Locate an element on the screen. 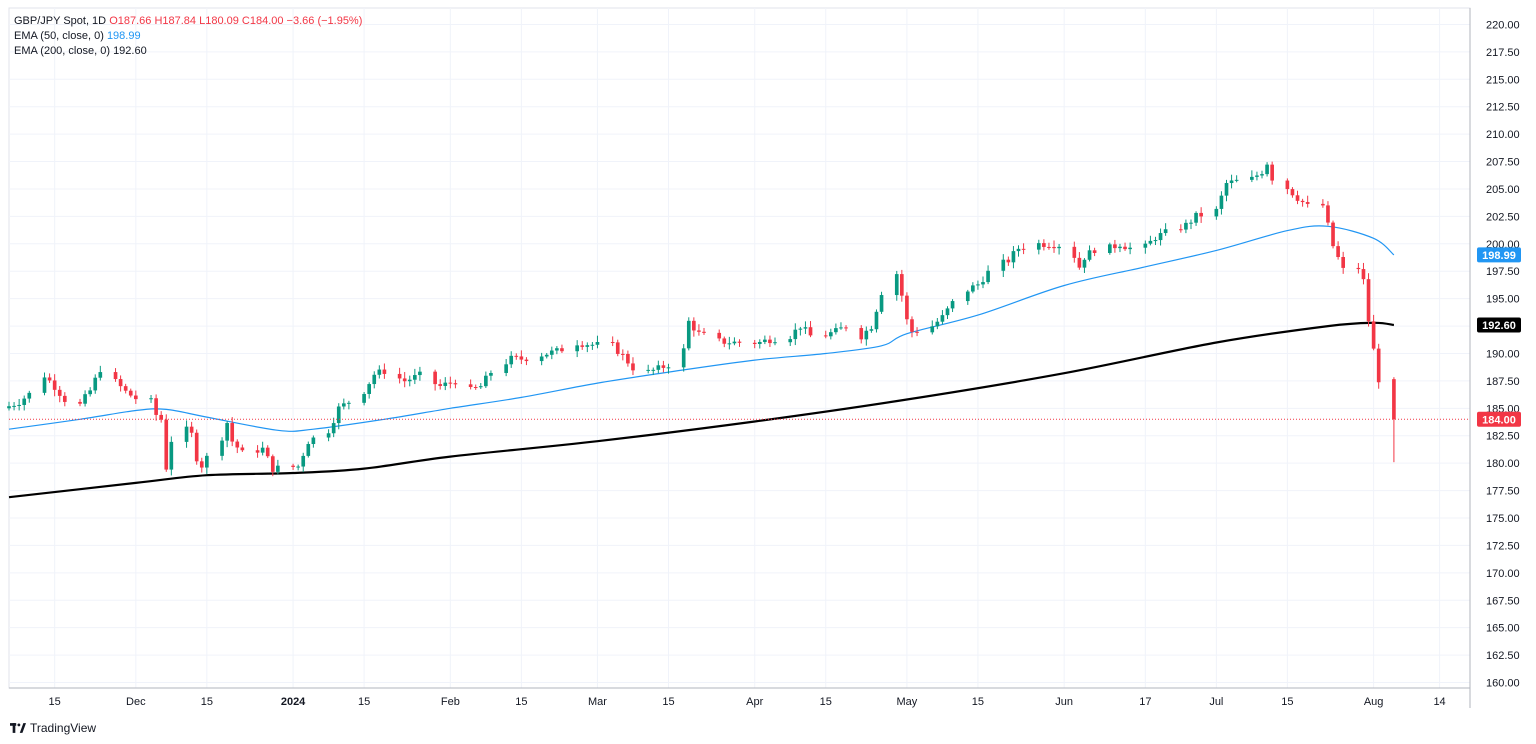  y-tick-label: 220.00 is located at coordinates (1503, 25).